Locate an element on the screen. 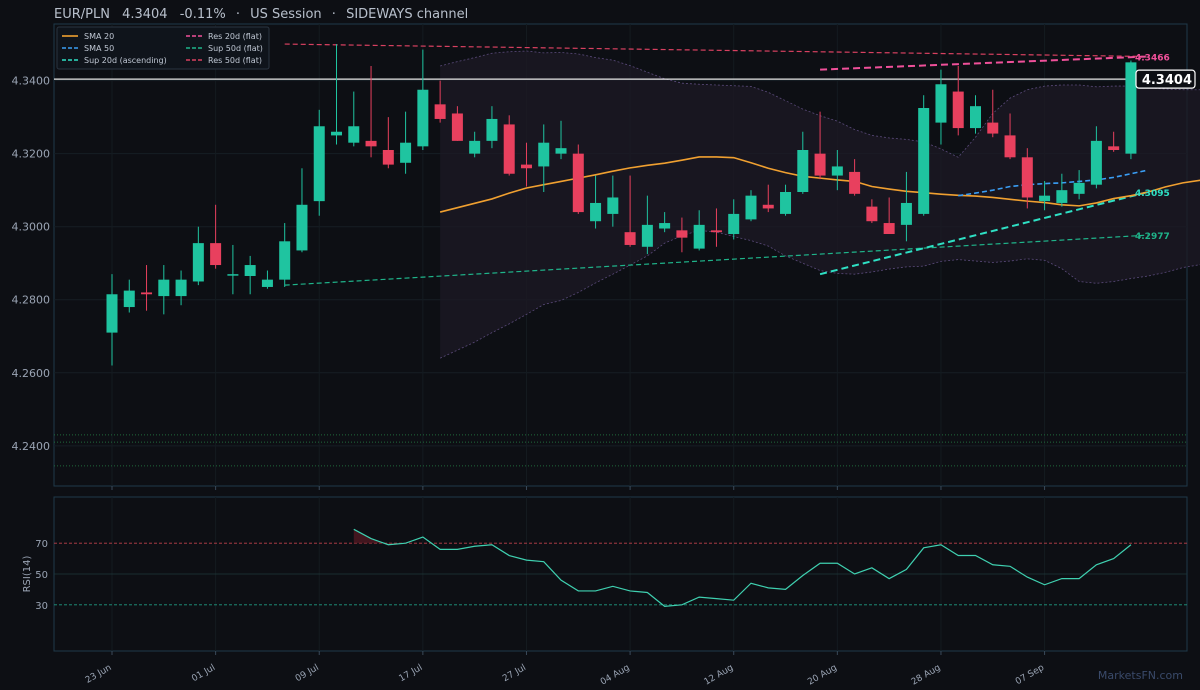 Image resolution: width=1200 pixels, height=690 pixels. session-label: US Session is located at coordinates (286, 14).